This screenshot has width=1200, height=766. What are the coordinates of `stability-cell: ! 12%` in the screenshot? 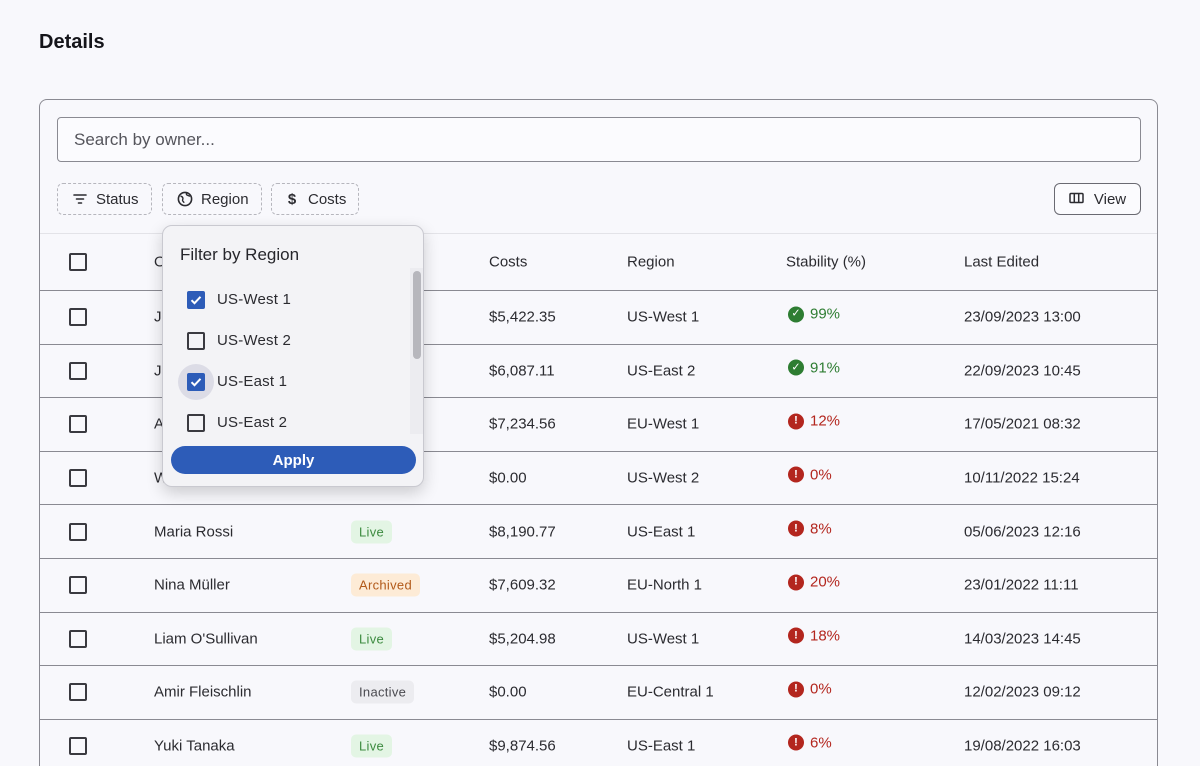 It's located at (814, 421).